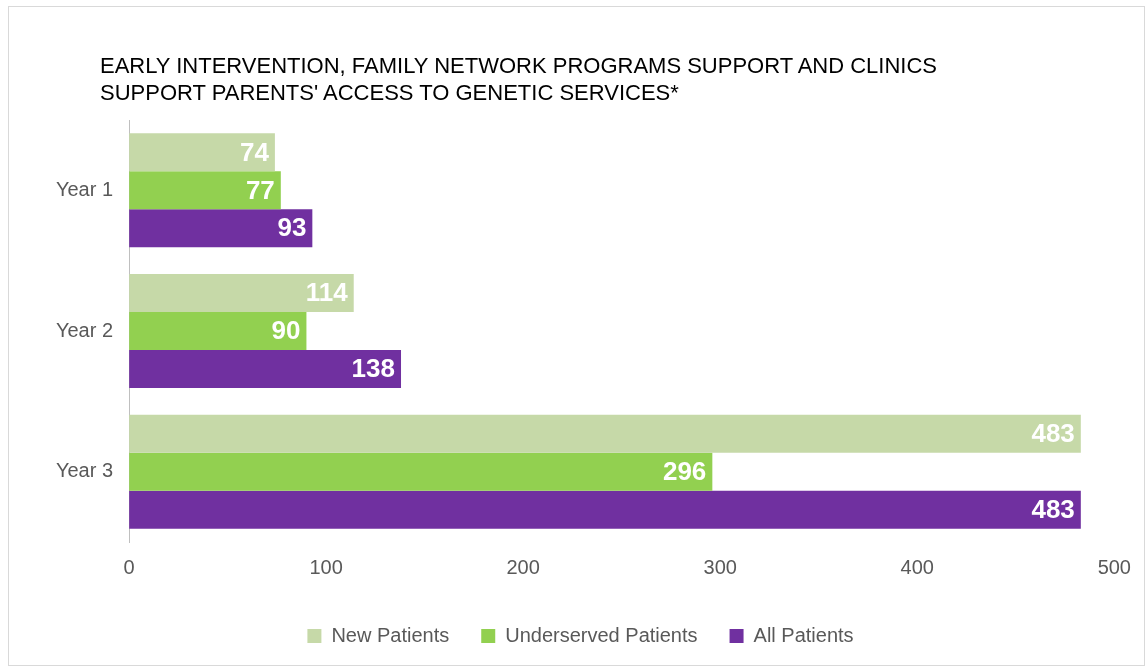  Describe the element at coordinates (286, 330) in the screenshot. I see `data-label: 90` at that location.